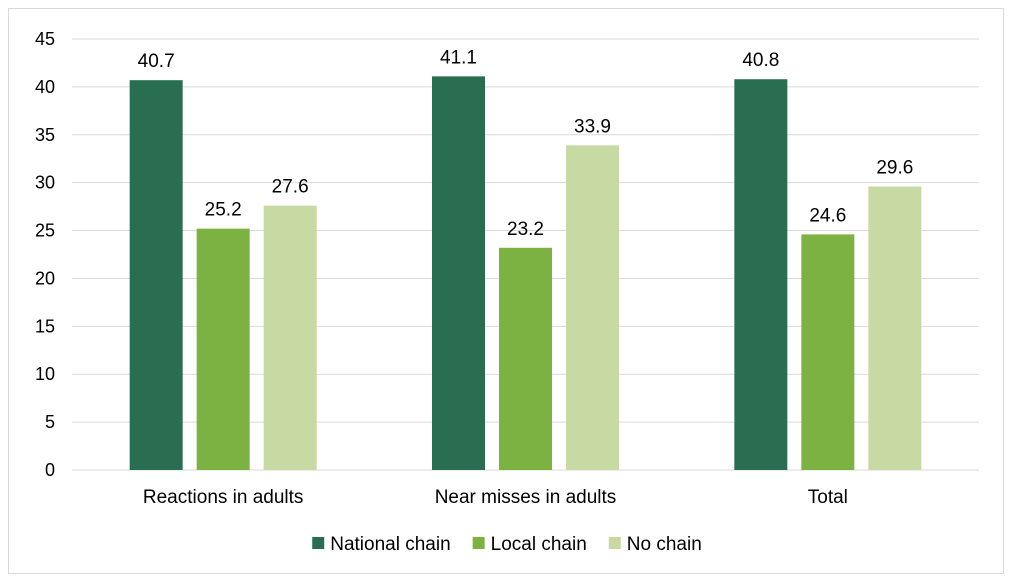 This screenshot has height=584, width=1016. What do you see at coordinates (478, 543) in the screenshot?
I see `legend-swatch-local-chain` at bounding box center [478, 543].